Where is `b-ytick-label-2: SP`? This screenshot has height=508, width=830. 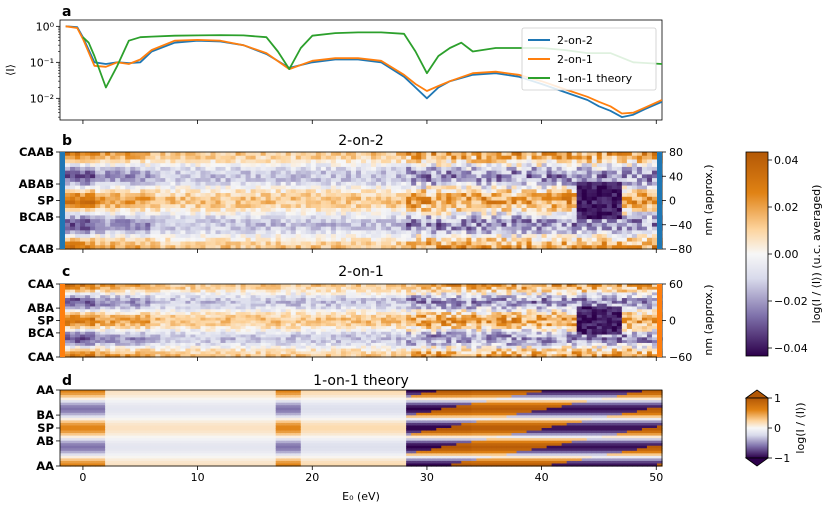
b-ytick-label-2: SP is located at coordinates (45, 201).